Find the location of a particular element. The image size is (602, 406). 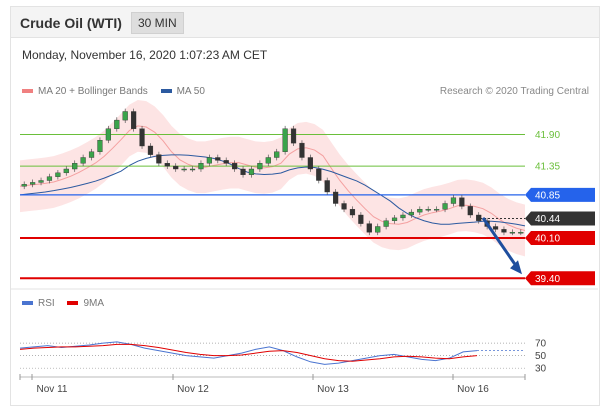

rsi-level-label-0: 70 is located at coordinates (541, 344).